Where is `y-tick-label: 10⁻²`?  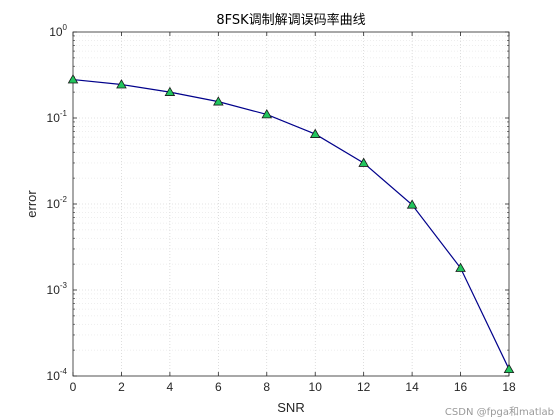
y-tick-label: 10⁻² is located at coordinates (57, 203).